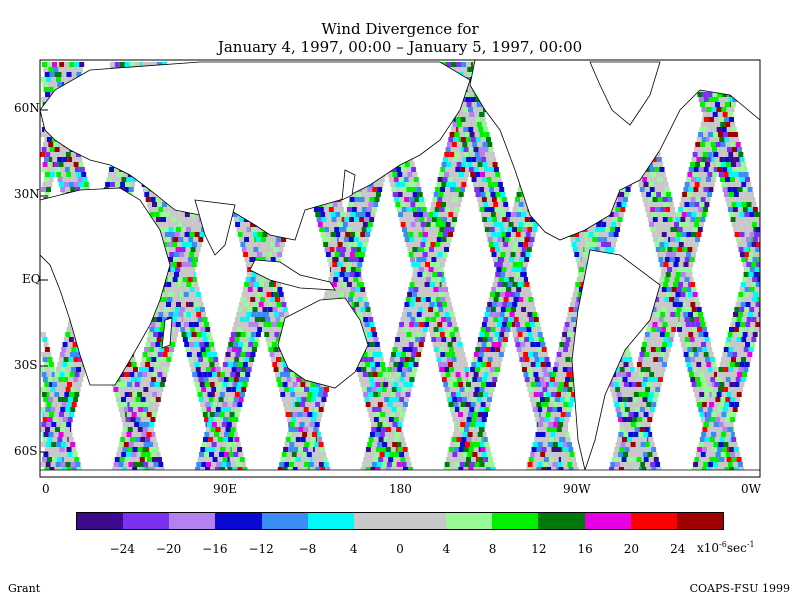 The height and width of the screenshot is (600, 800). What do you see at coordinates (708, 548) in the screenshot?
I see `units-prefix: x10` at bounding box center [708, 548].